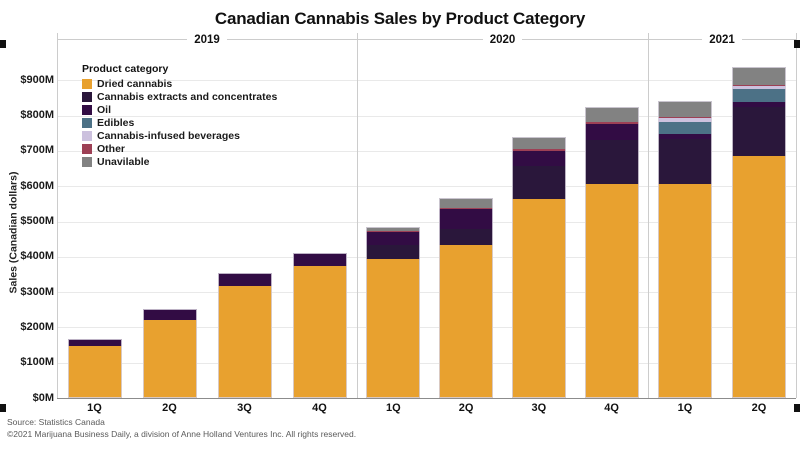  What do you see at coordinates (179, 110) in the screenshot?
I see `legend-item: Oil` at bounding box center [179, 110].